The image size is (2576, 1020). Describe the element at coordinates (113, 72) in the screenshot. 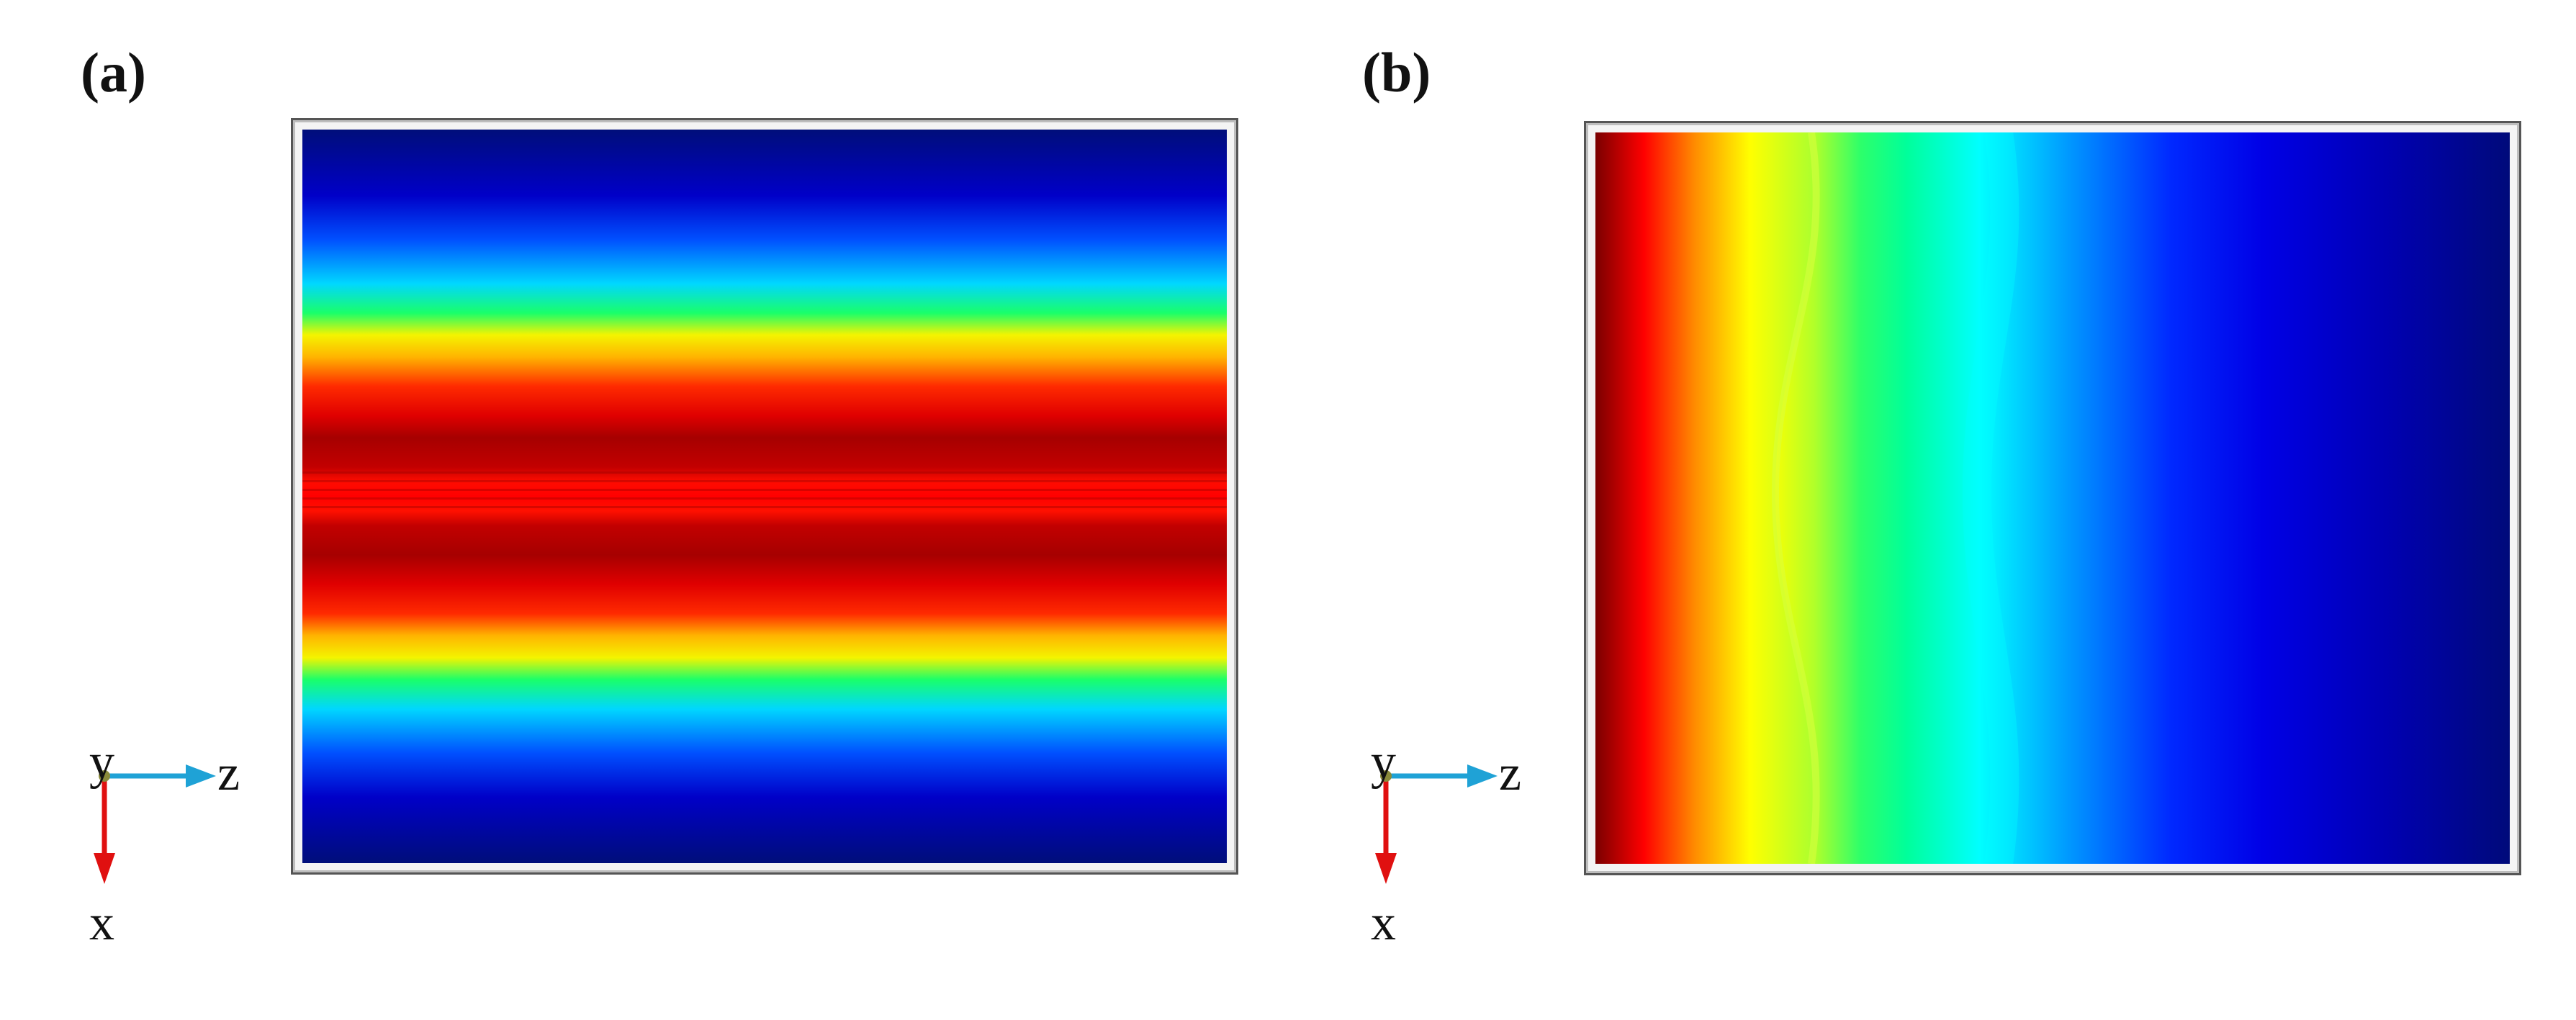

I see `panel-label-a: (a)` at that location.